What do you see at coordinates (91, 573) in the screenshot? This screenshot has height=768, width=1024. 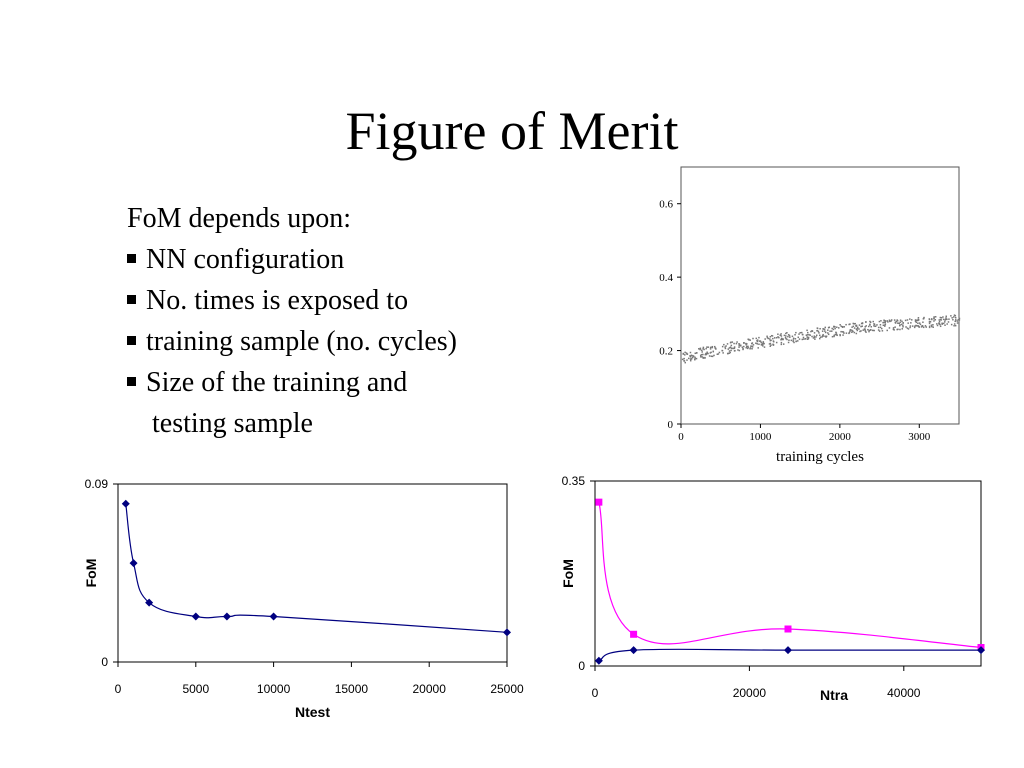 I see `y-axis-label: FoM` at bounding box center [91, 573].